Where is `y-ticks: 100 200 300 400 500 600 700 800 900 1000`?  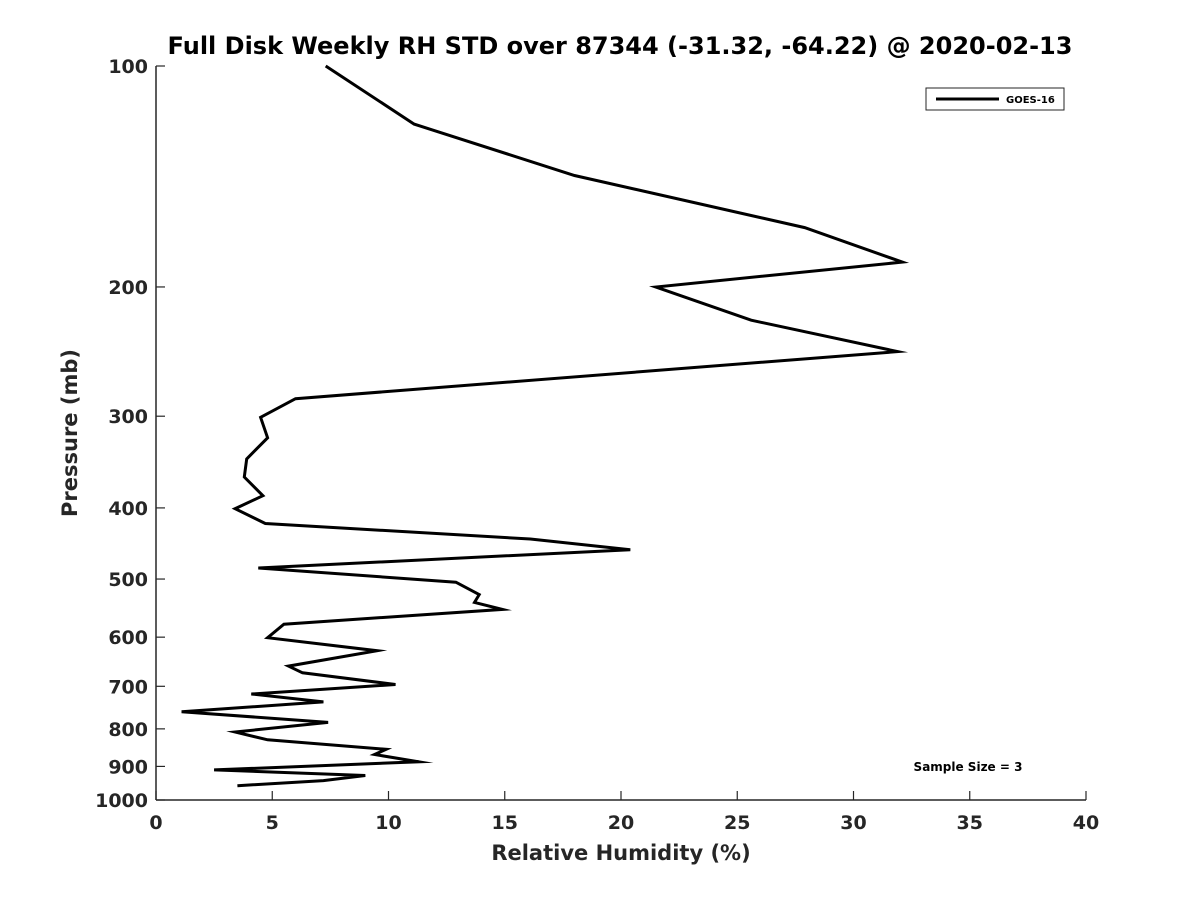 y-ticks: 100 200 300 400 500 600 700 800 900 1000 is located at coordinates (130, 434).